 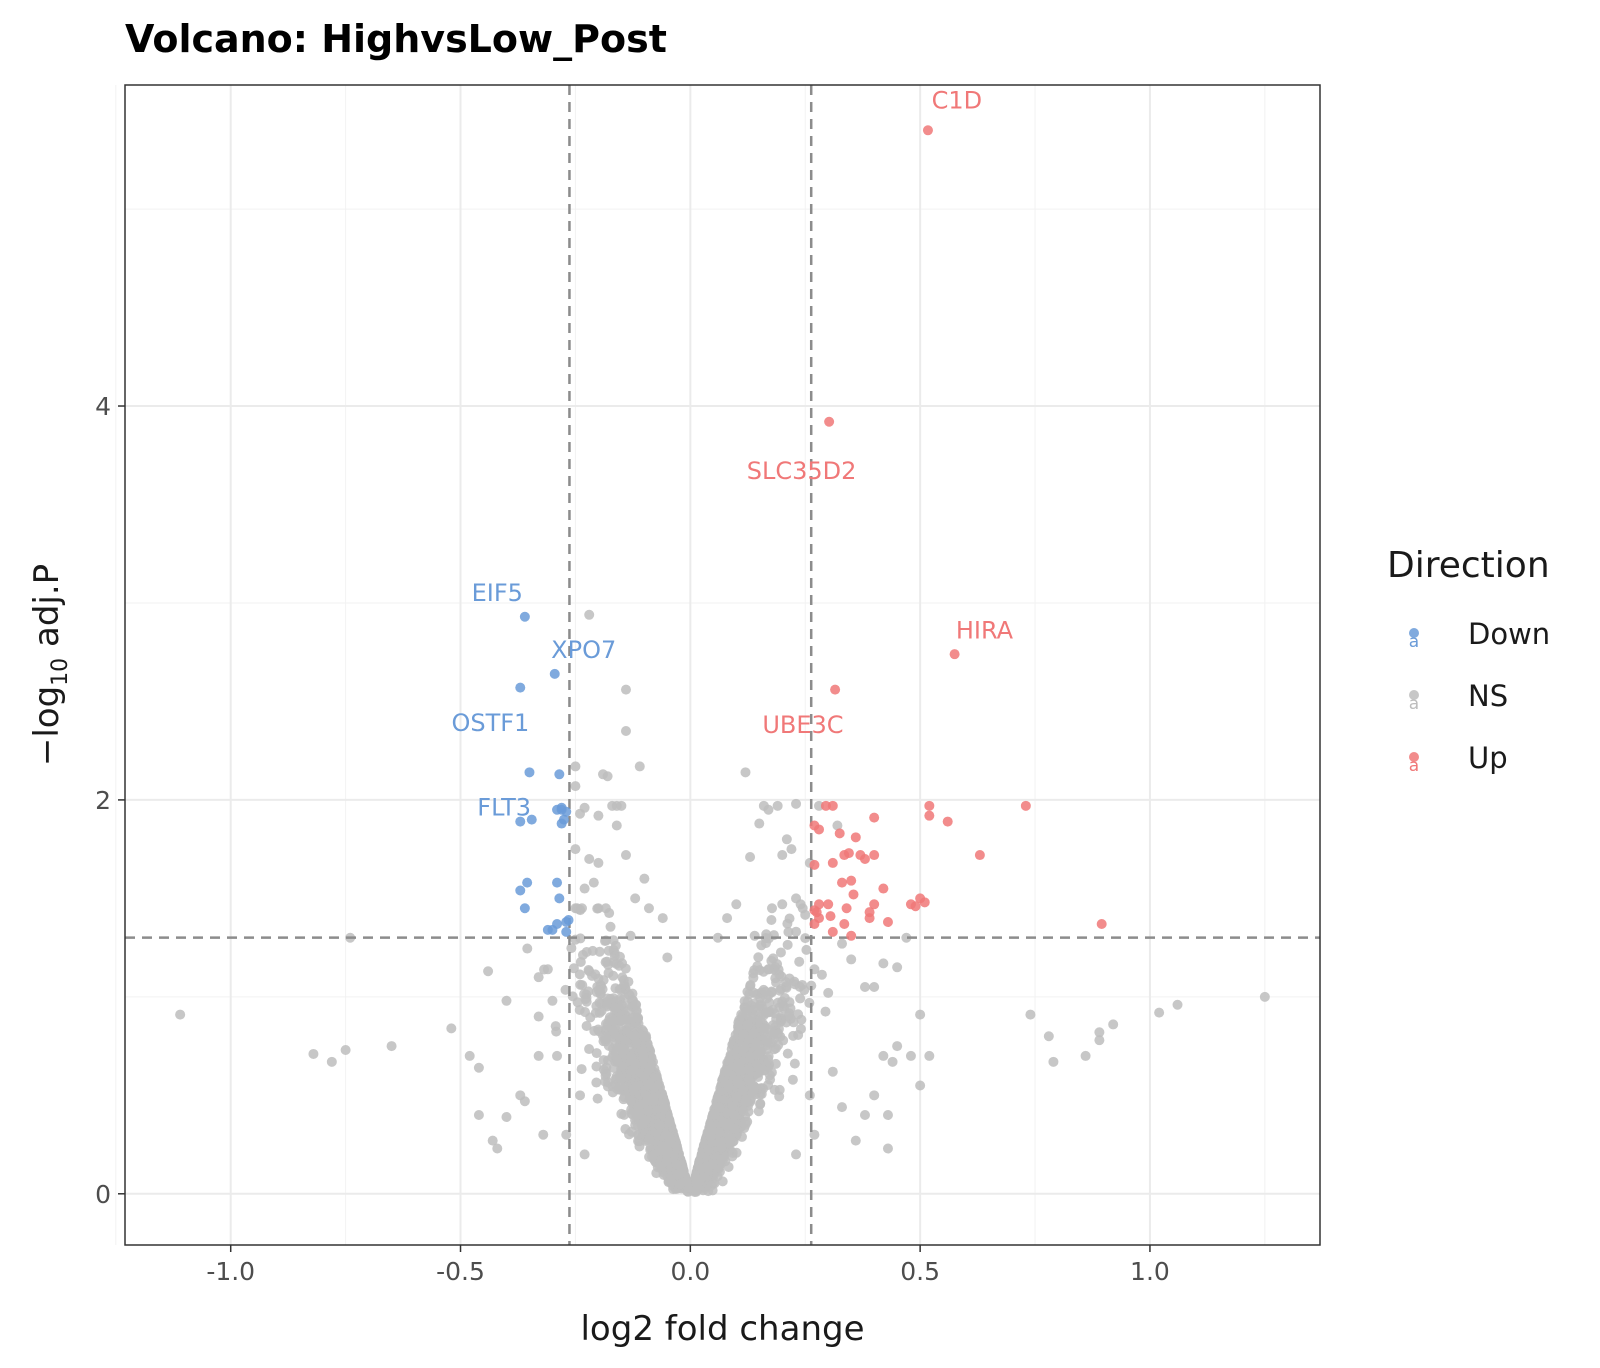 I want to click on legend-label-down: Down, so click(x=1509, y=634).